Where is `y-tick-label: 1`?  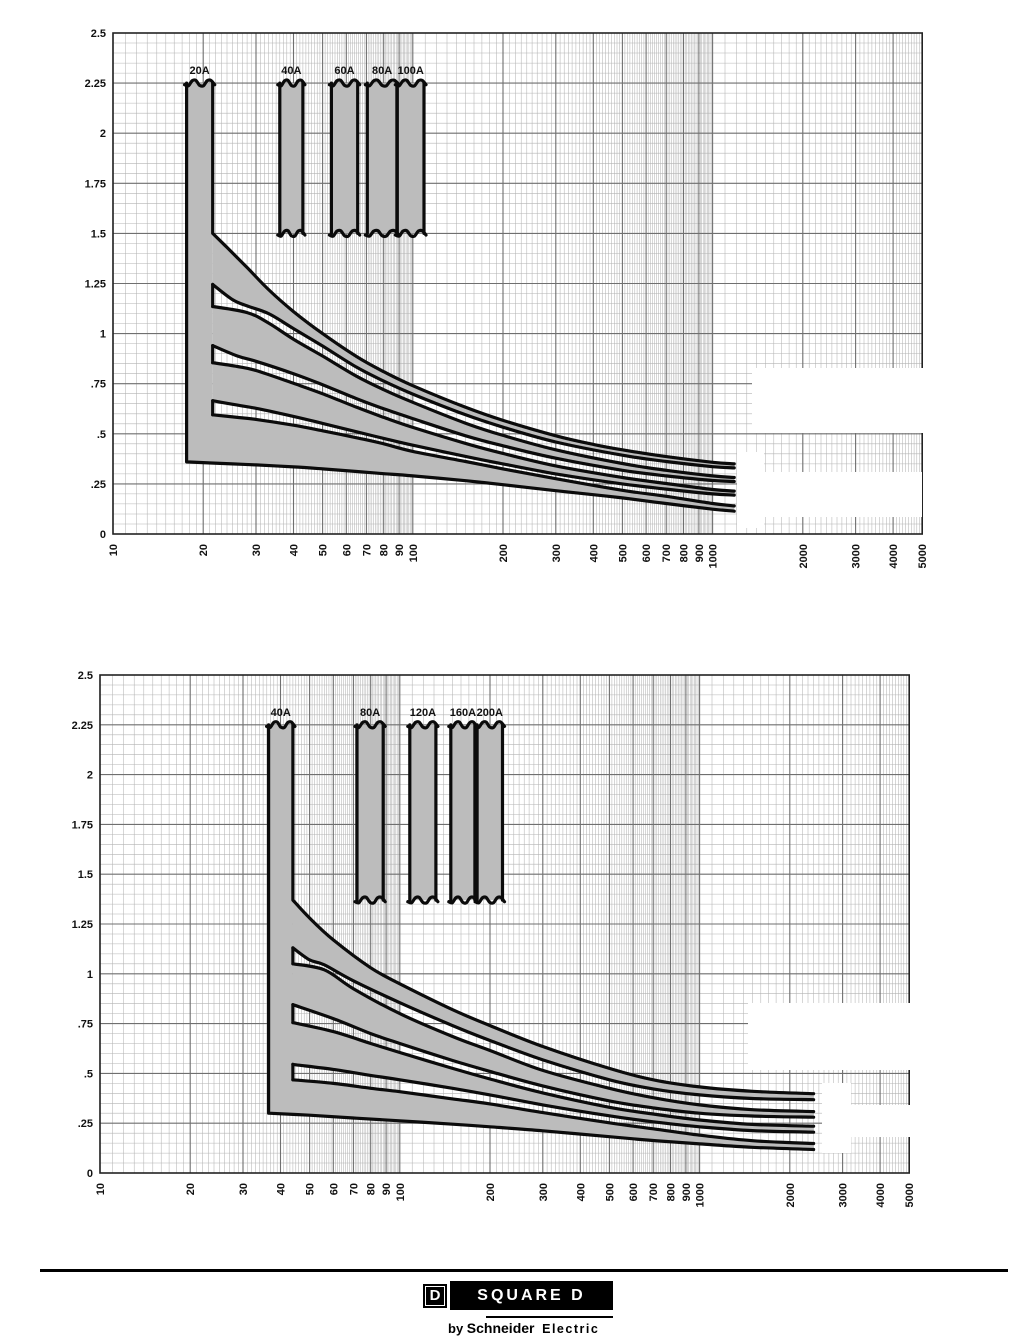 y-tick-label: 1 is located at coordinates (103, 335).